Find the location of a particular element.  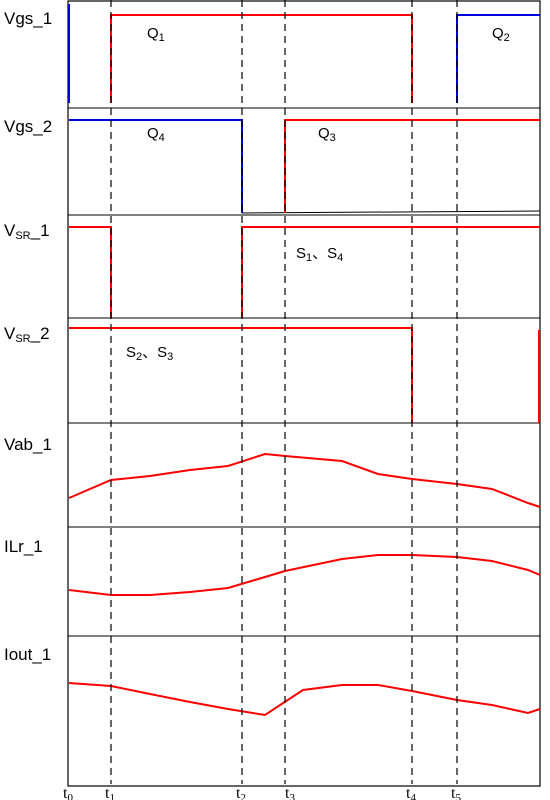

annotation-q3: Q3 is located at coordinates (327, 134).